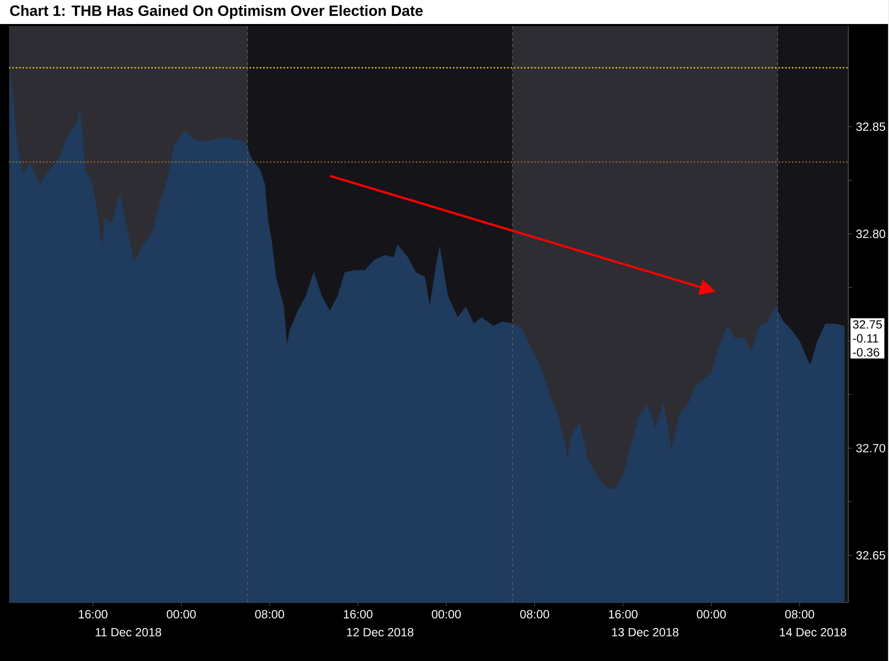 The width and height of the screenshot is (889, 661). What do you see at coordinates (813, 632) in the screenshot?
I see `x2-tick-label: 14 Dec 2018` at bounding box center [813, 632].